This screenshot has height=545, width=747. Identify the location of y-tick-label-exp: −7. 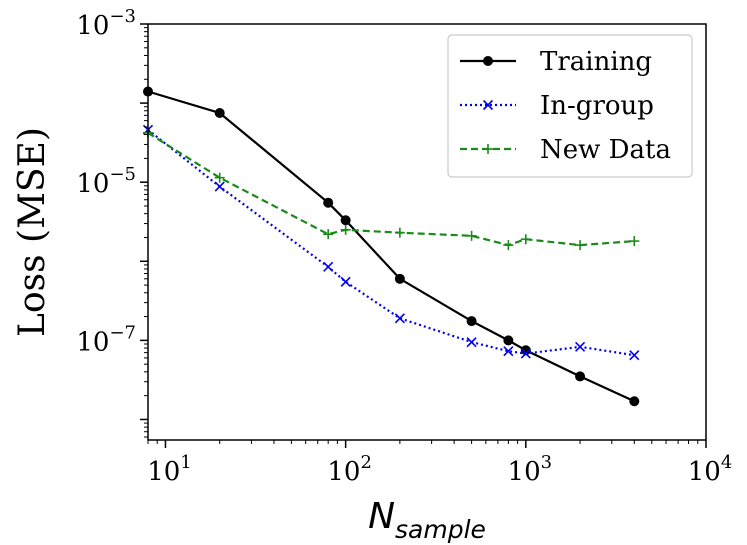
(122, 332).